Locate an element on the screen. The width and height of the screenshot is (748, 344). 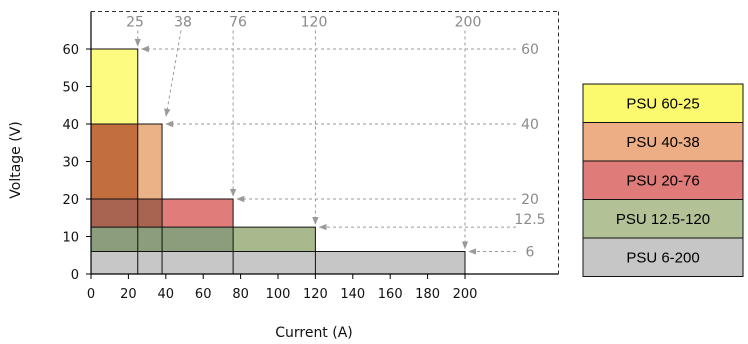
y-tick-label: 30 is located at coordinates (70, 163).